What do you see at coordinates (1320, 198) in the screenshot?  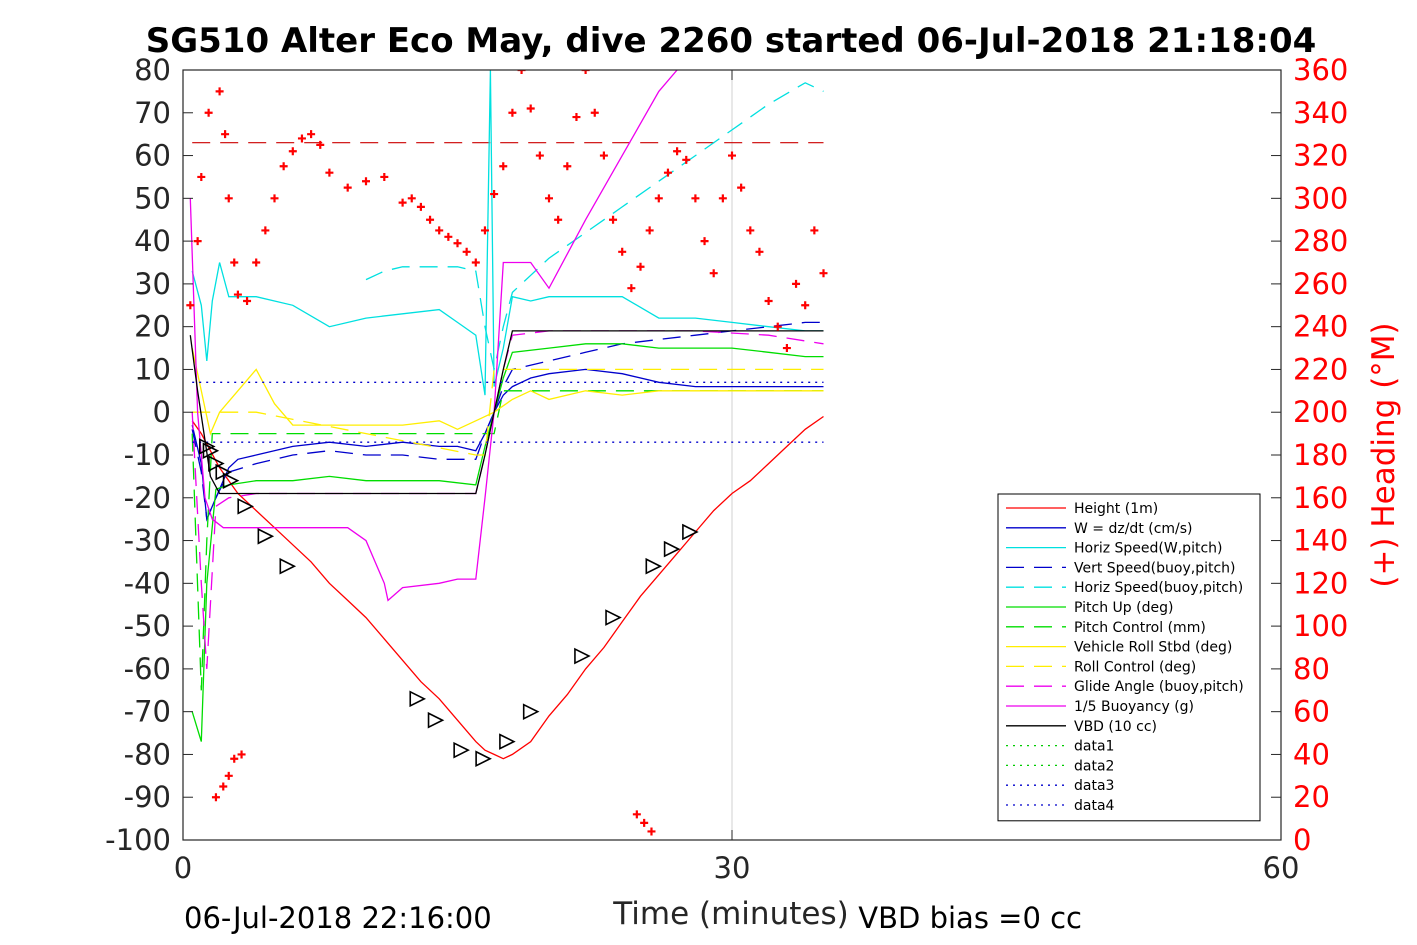 I see `y-right-tick-label: 300` at bounding box center [1320, 198].